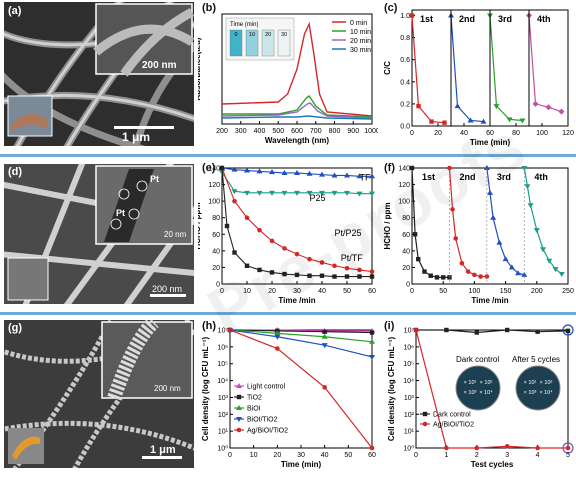 The height and width of the screenshot is (479, 576). I want to click on y-tick-label: 140, so click(214, 169).